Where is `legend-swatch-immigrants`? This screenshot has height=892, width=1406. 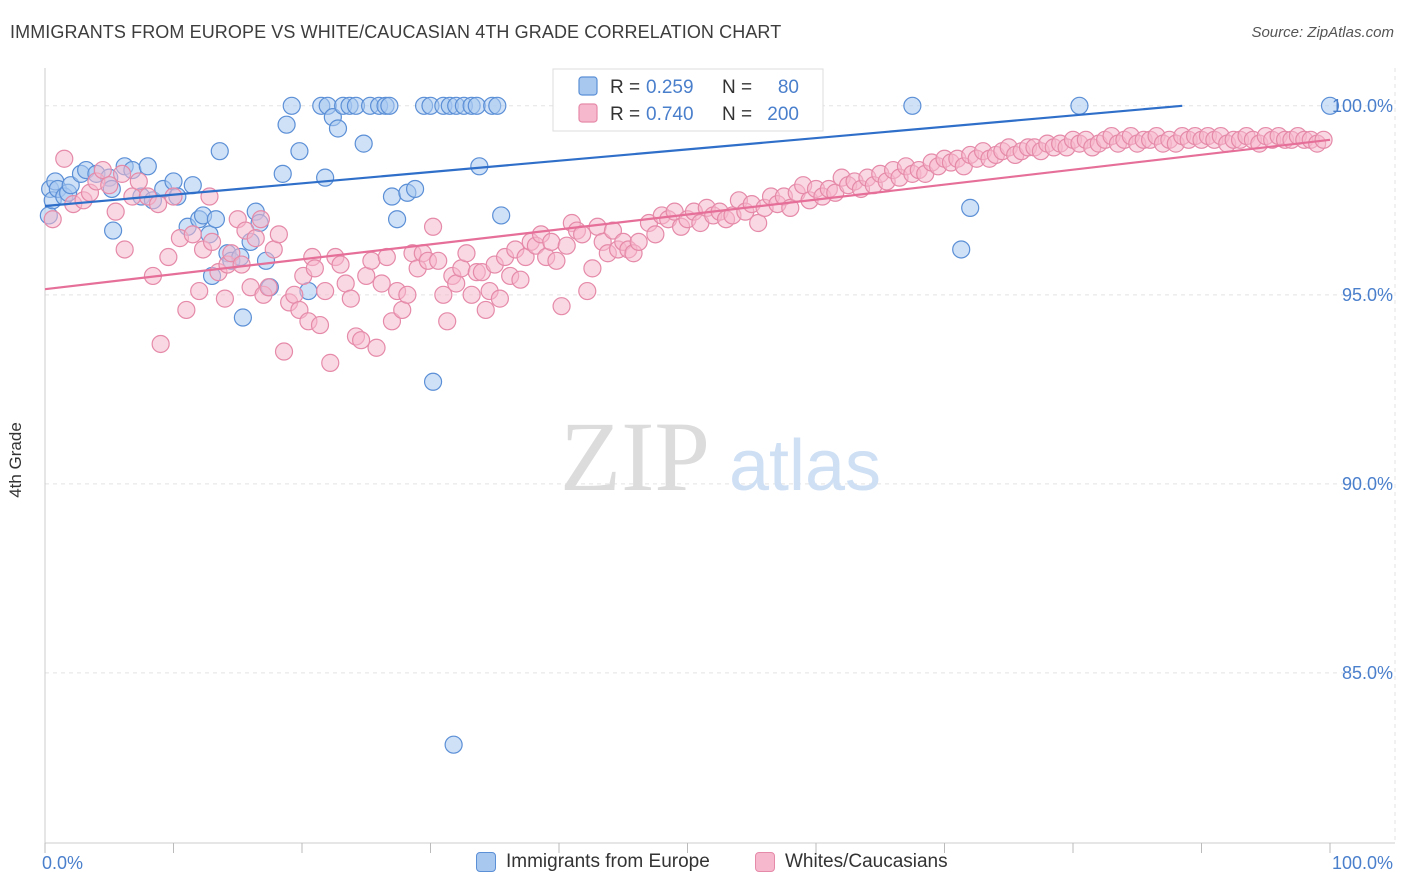 legend-swatch-immigrants is located at coordinates (486, 862).